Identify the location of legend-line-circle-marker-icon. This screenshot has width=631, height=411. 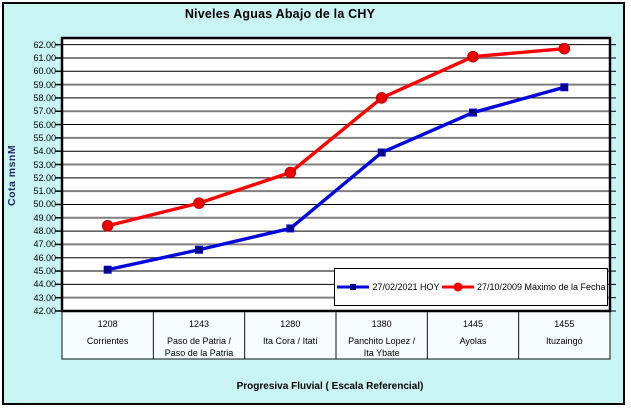
(457, 287).